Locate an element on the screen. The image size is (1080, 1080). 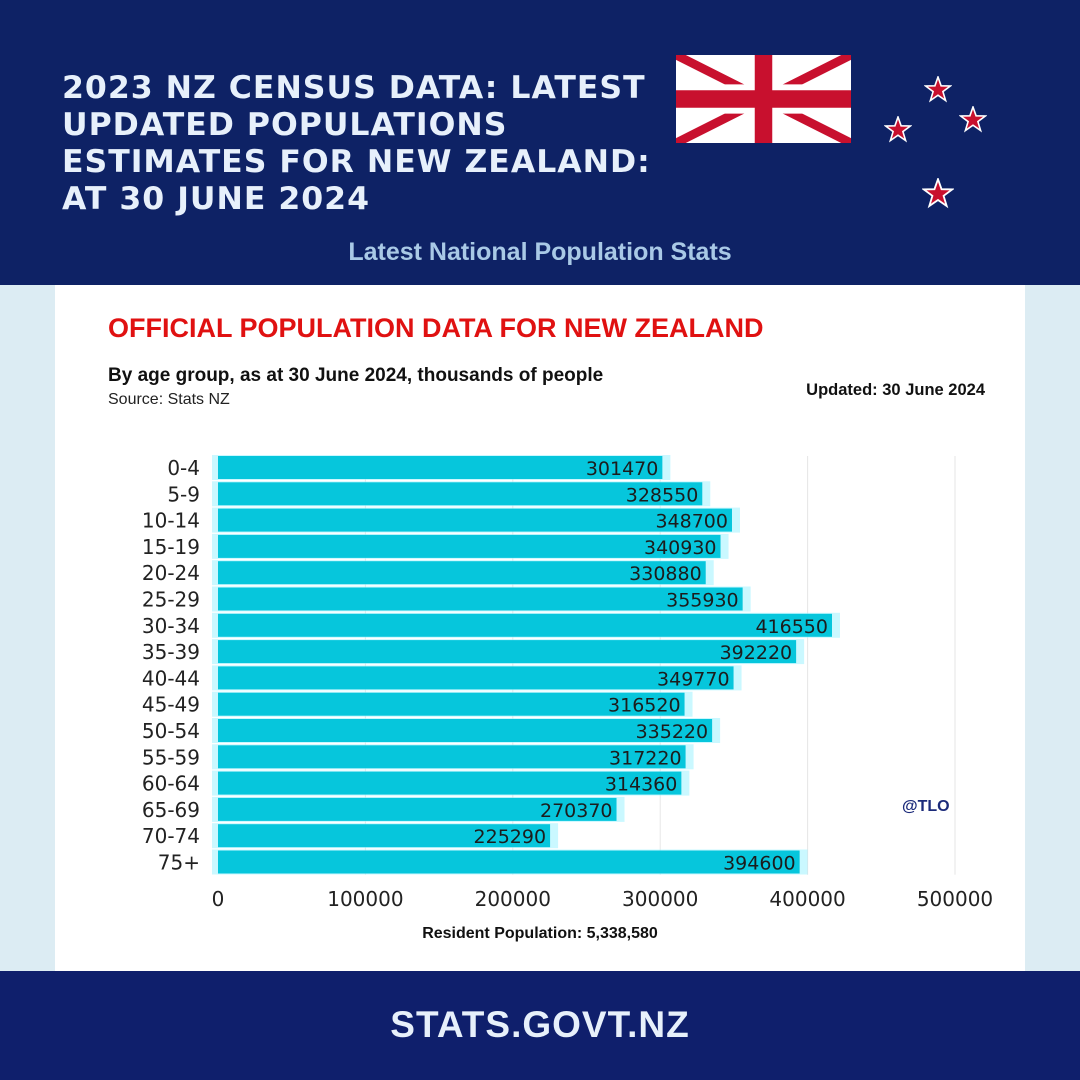
union-jack-flag-icon is located at coordinates (763, 99).